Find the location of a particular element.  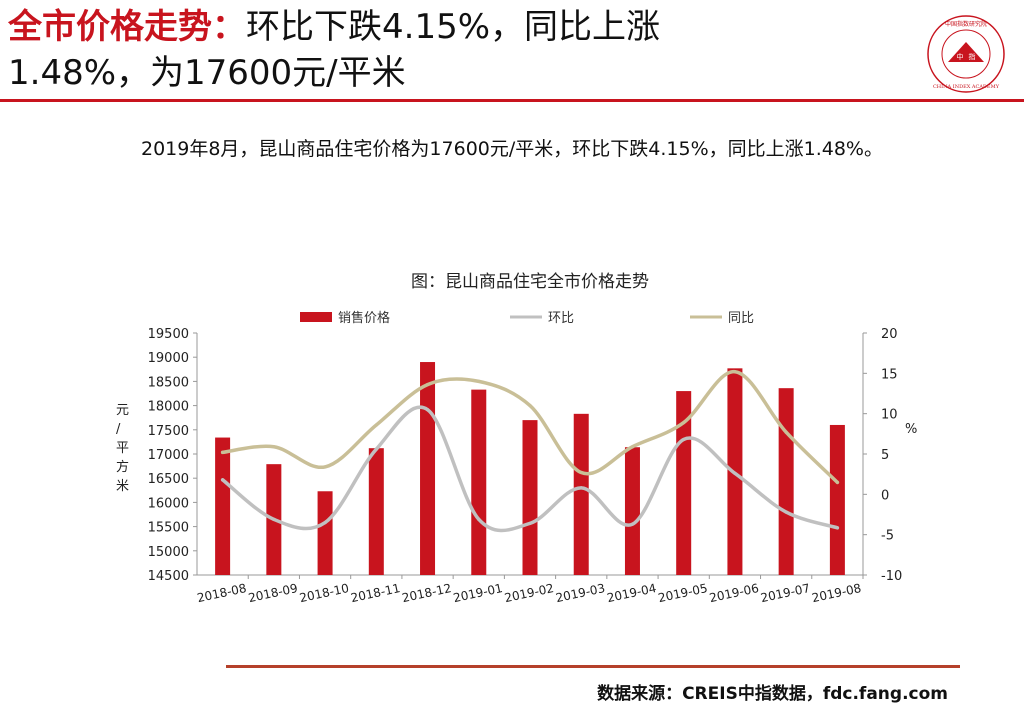

y-tick-label-8: 18500 is located at coordinates (168, 382).